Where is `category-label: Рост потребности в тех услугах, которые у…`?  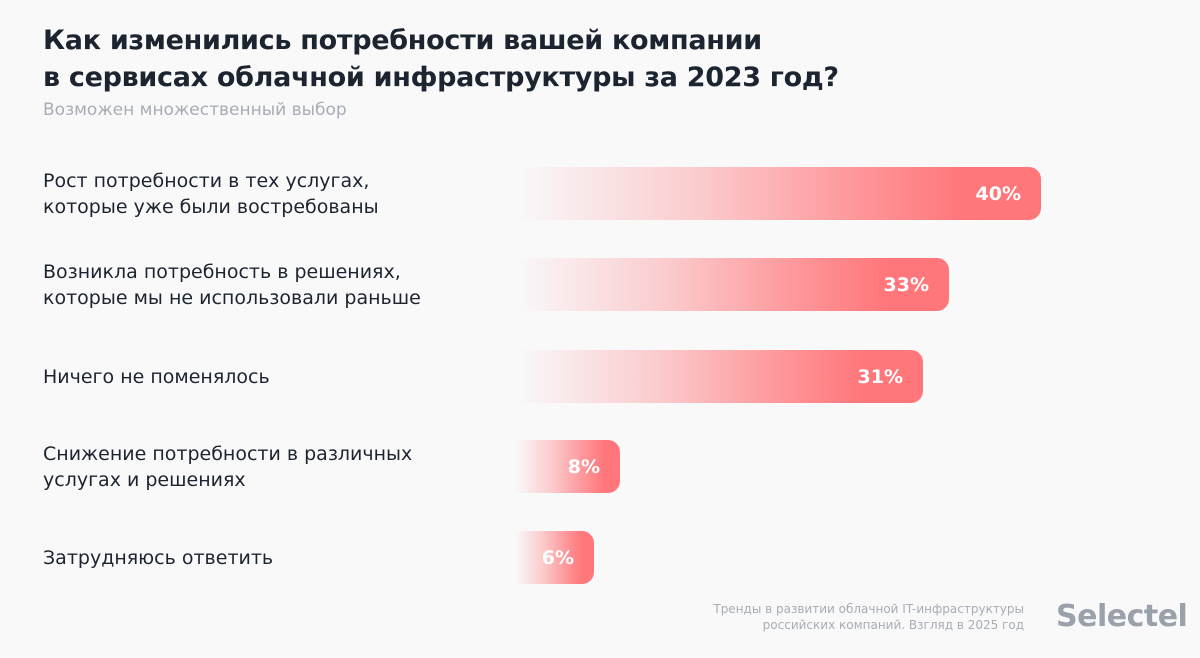 category-label: Рост потребности в тех услугах, которые у… is located at coordinates (273, 193).